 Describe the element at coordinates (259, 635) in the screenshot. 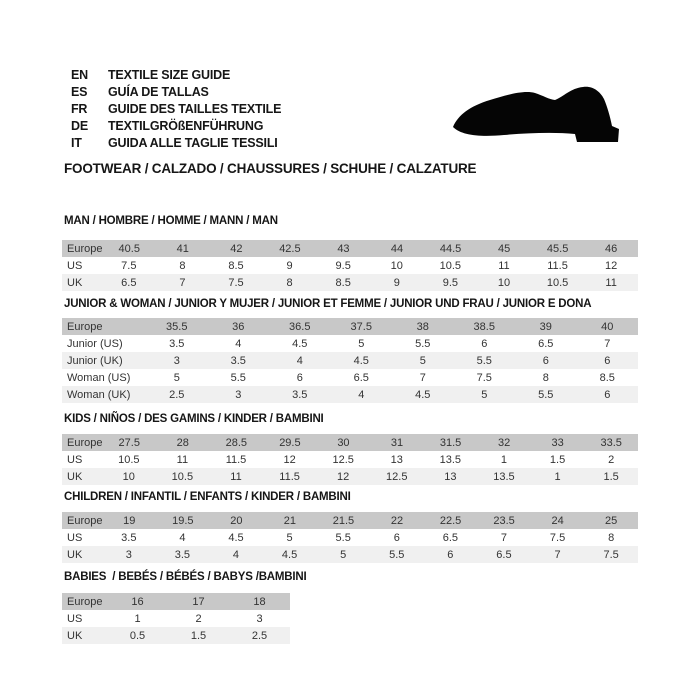

I see `size-cell: 2.5` at that location.